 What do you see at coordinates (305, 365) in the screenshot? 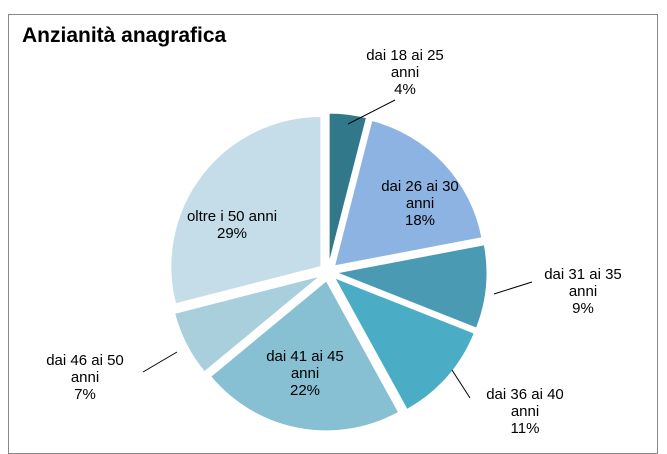
I see `slice-label: dai 41 ai 45 anni` at bounding box center [305, 365].